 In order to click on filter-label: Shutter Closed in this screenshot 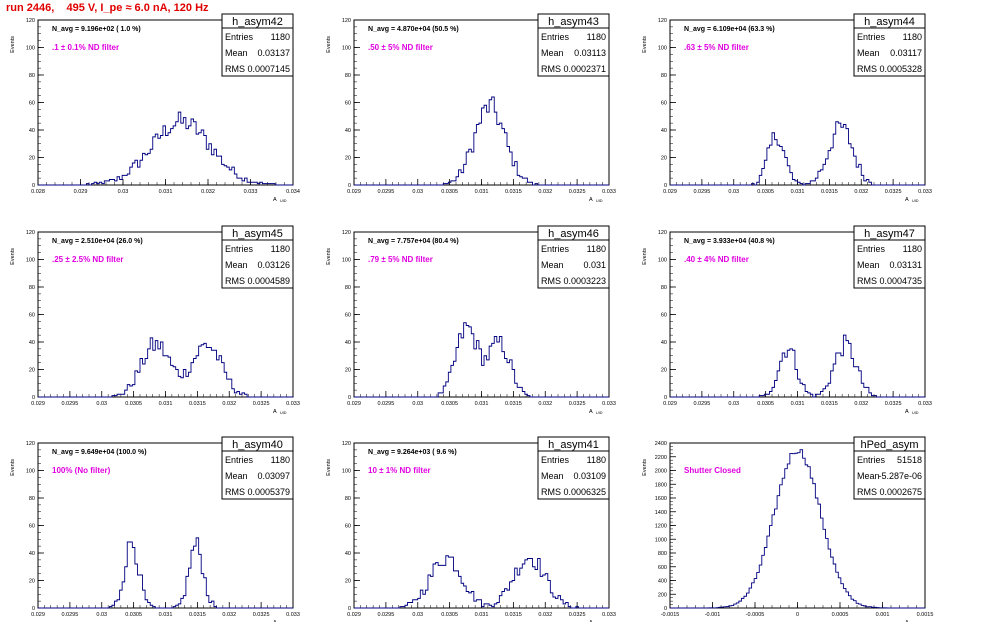, I will do `click(712, 470)`.